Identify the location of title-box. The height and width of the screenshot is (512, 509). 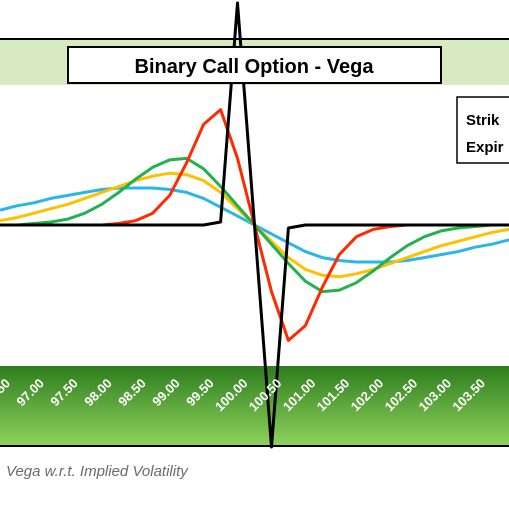
(254, 65).